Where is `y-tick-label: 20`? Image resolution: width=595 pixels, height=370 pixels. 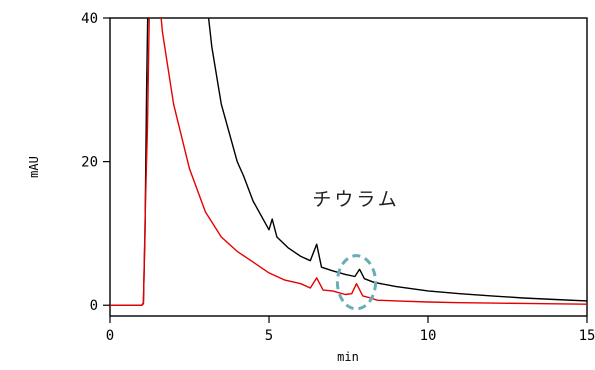 y-tick-label: 20 is located at coordinates (89, 163).